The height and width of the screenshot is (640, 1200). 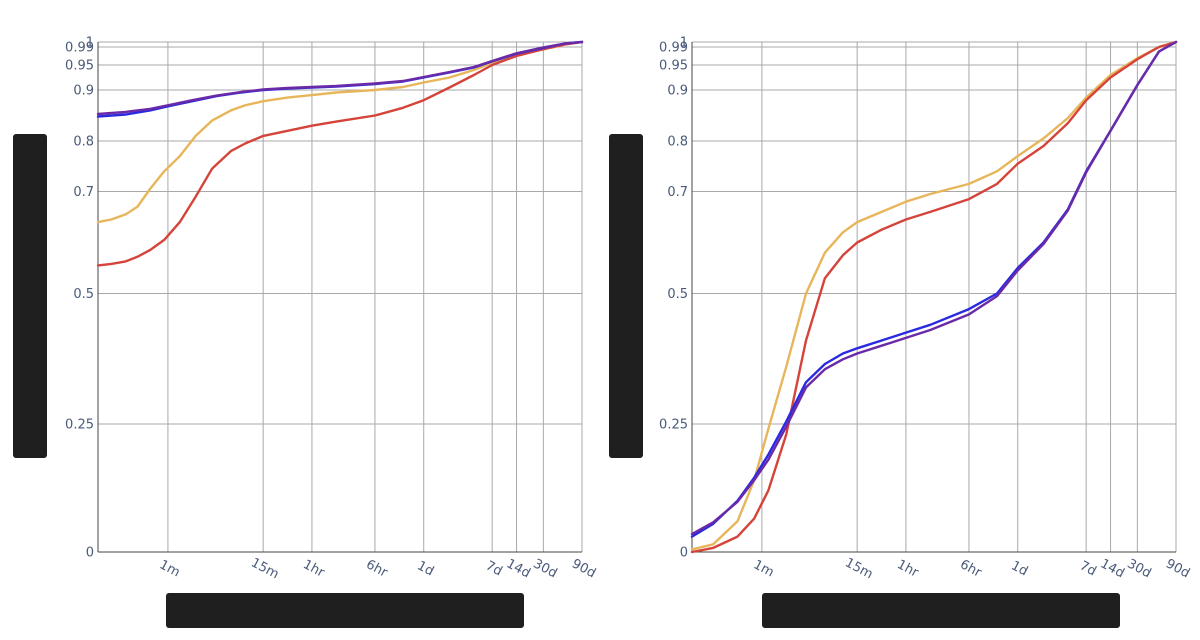 I want to click on series-group, so click(x=340, y=153).